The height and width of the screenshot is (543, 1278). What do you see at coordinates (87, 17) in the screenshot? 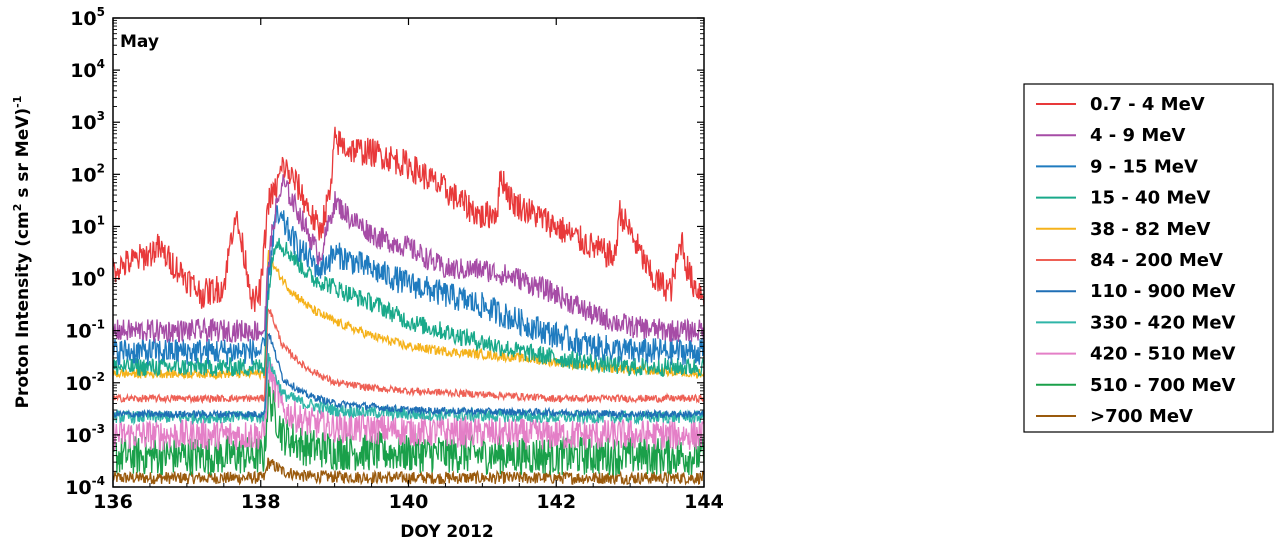
I see `y-tick-label: 10⁵` at bounding box center [87, 17].